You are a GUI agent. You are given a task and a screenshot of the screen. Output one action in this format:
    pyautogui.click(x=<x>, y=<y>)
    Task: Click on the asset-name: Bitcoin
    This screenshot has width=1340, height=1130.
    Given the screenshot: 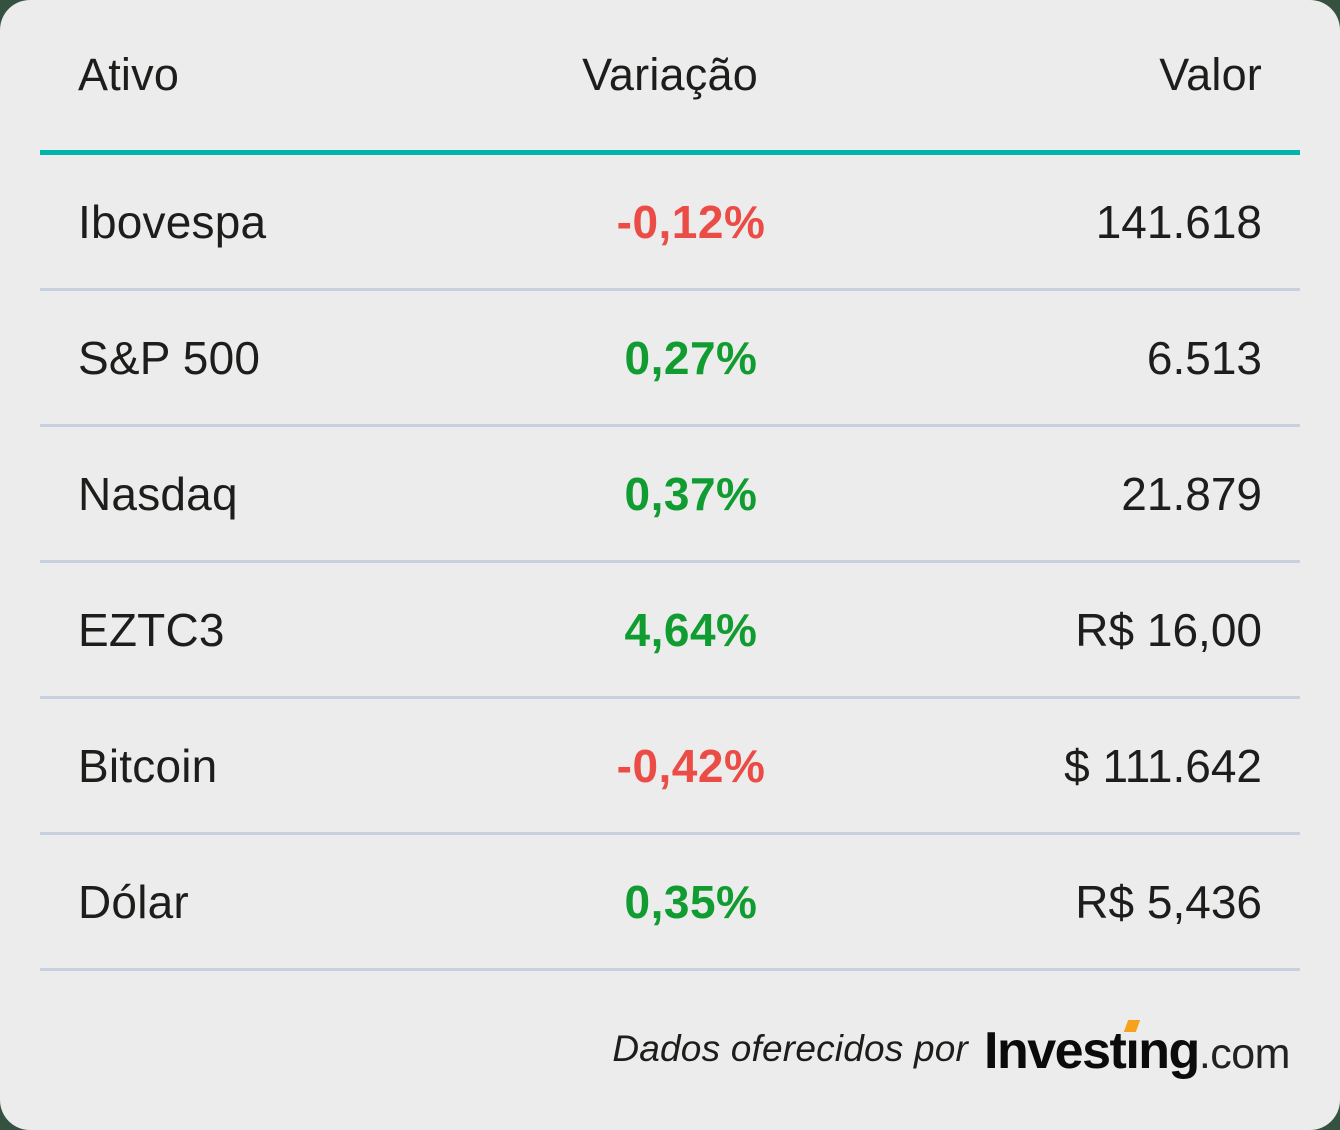 What is the action you would take?
    pyautogui.click(x=148, y=765)
    